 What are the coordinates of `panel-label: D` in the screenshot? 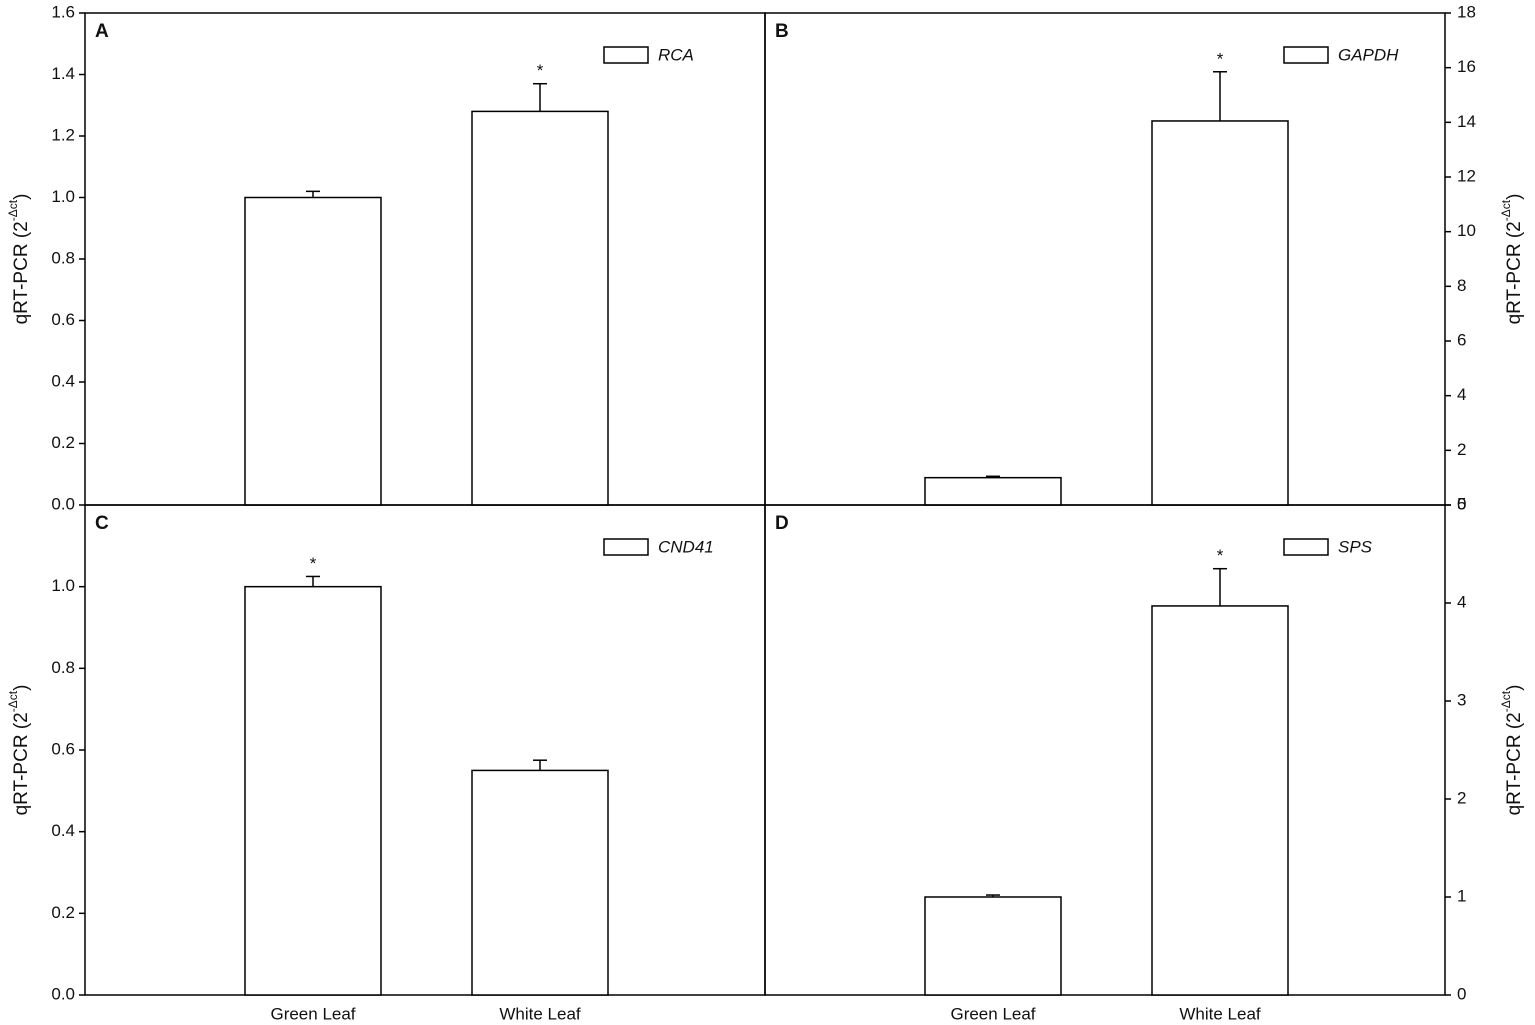 It's located at (782, 523).